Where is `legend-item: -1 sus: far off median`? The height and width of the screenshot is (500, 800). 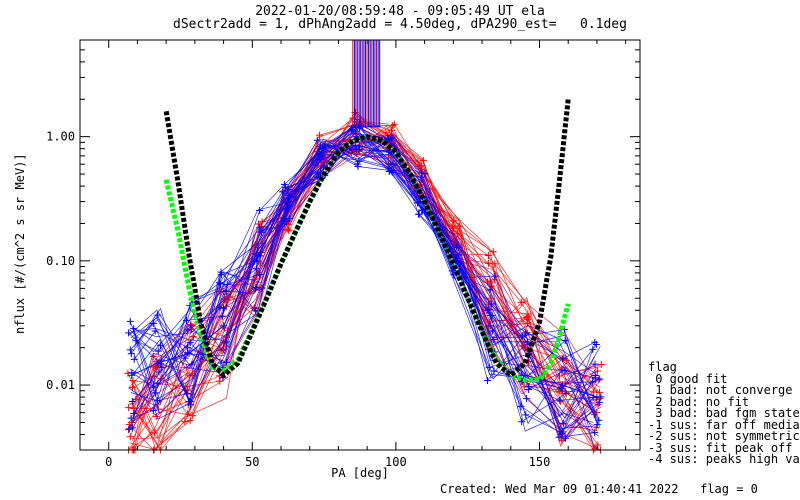
legend-item: -1 sus: far off median is located at coordinates (724, 424).